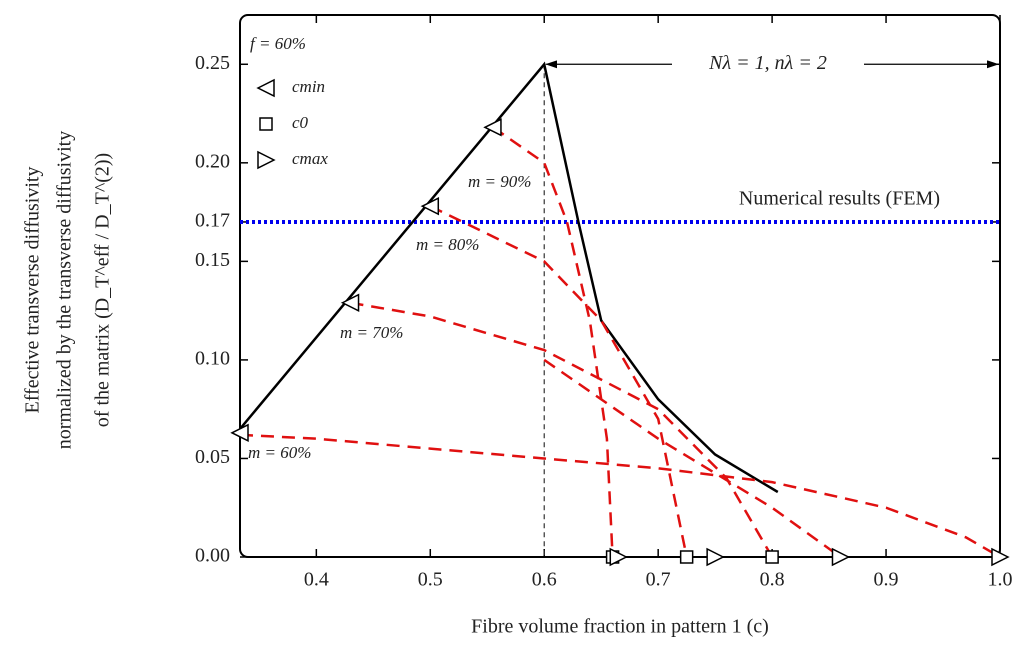  Describe the element at coordinates (430, 580) in the screenshot. I see `x-tick-label: 0.5` at that location.